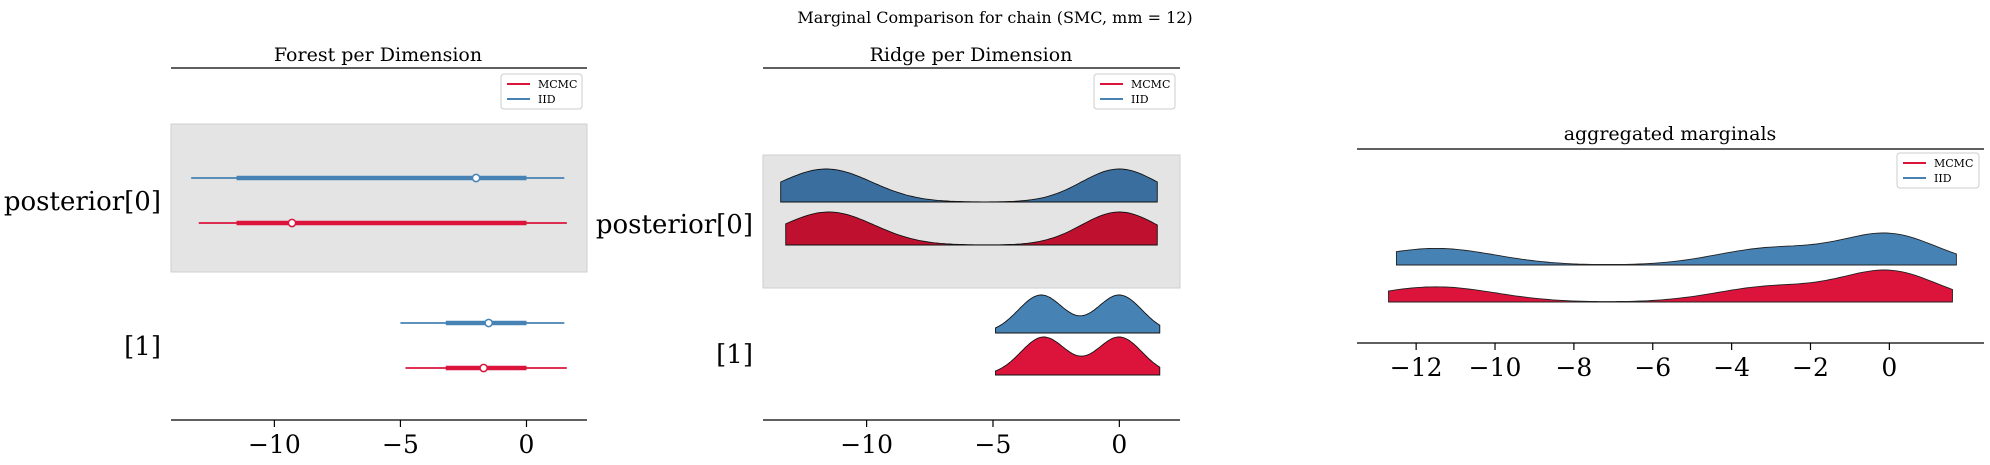  I want to click on ridge-ylabel-1: [1], so click(734, 355).